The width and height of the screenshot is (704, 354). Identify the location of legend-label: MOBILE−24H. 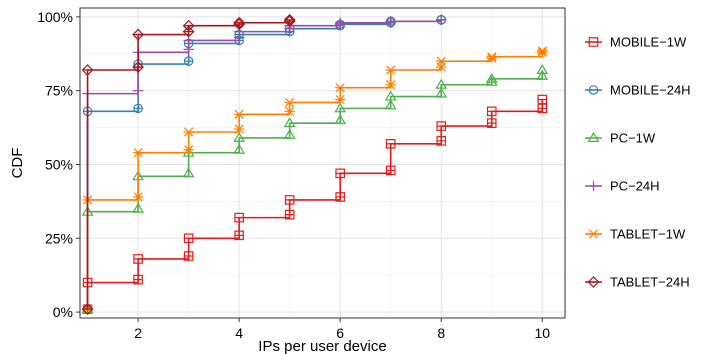
(650, 90).